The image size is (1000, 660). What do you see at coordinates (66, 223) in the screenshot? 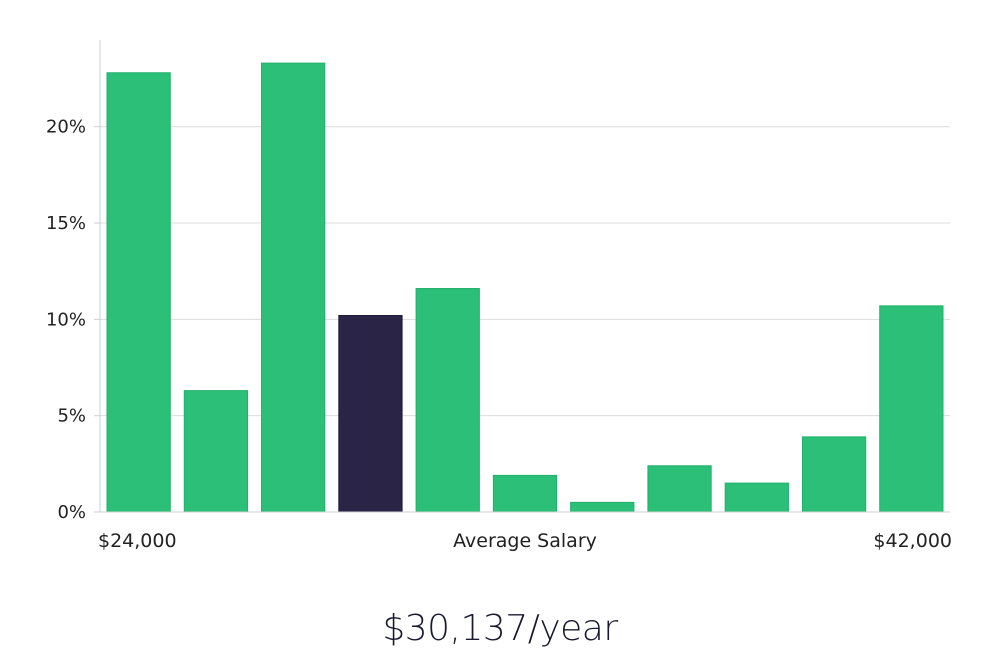
I see `y-tick-label: 15%` at bounding box center [66, 223].